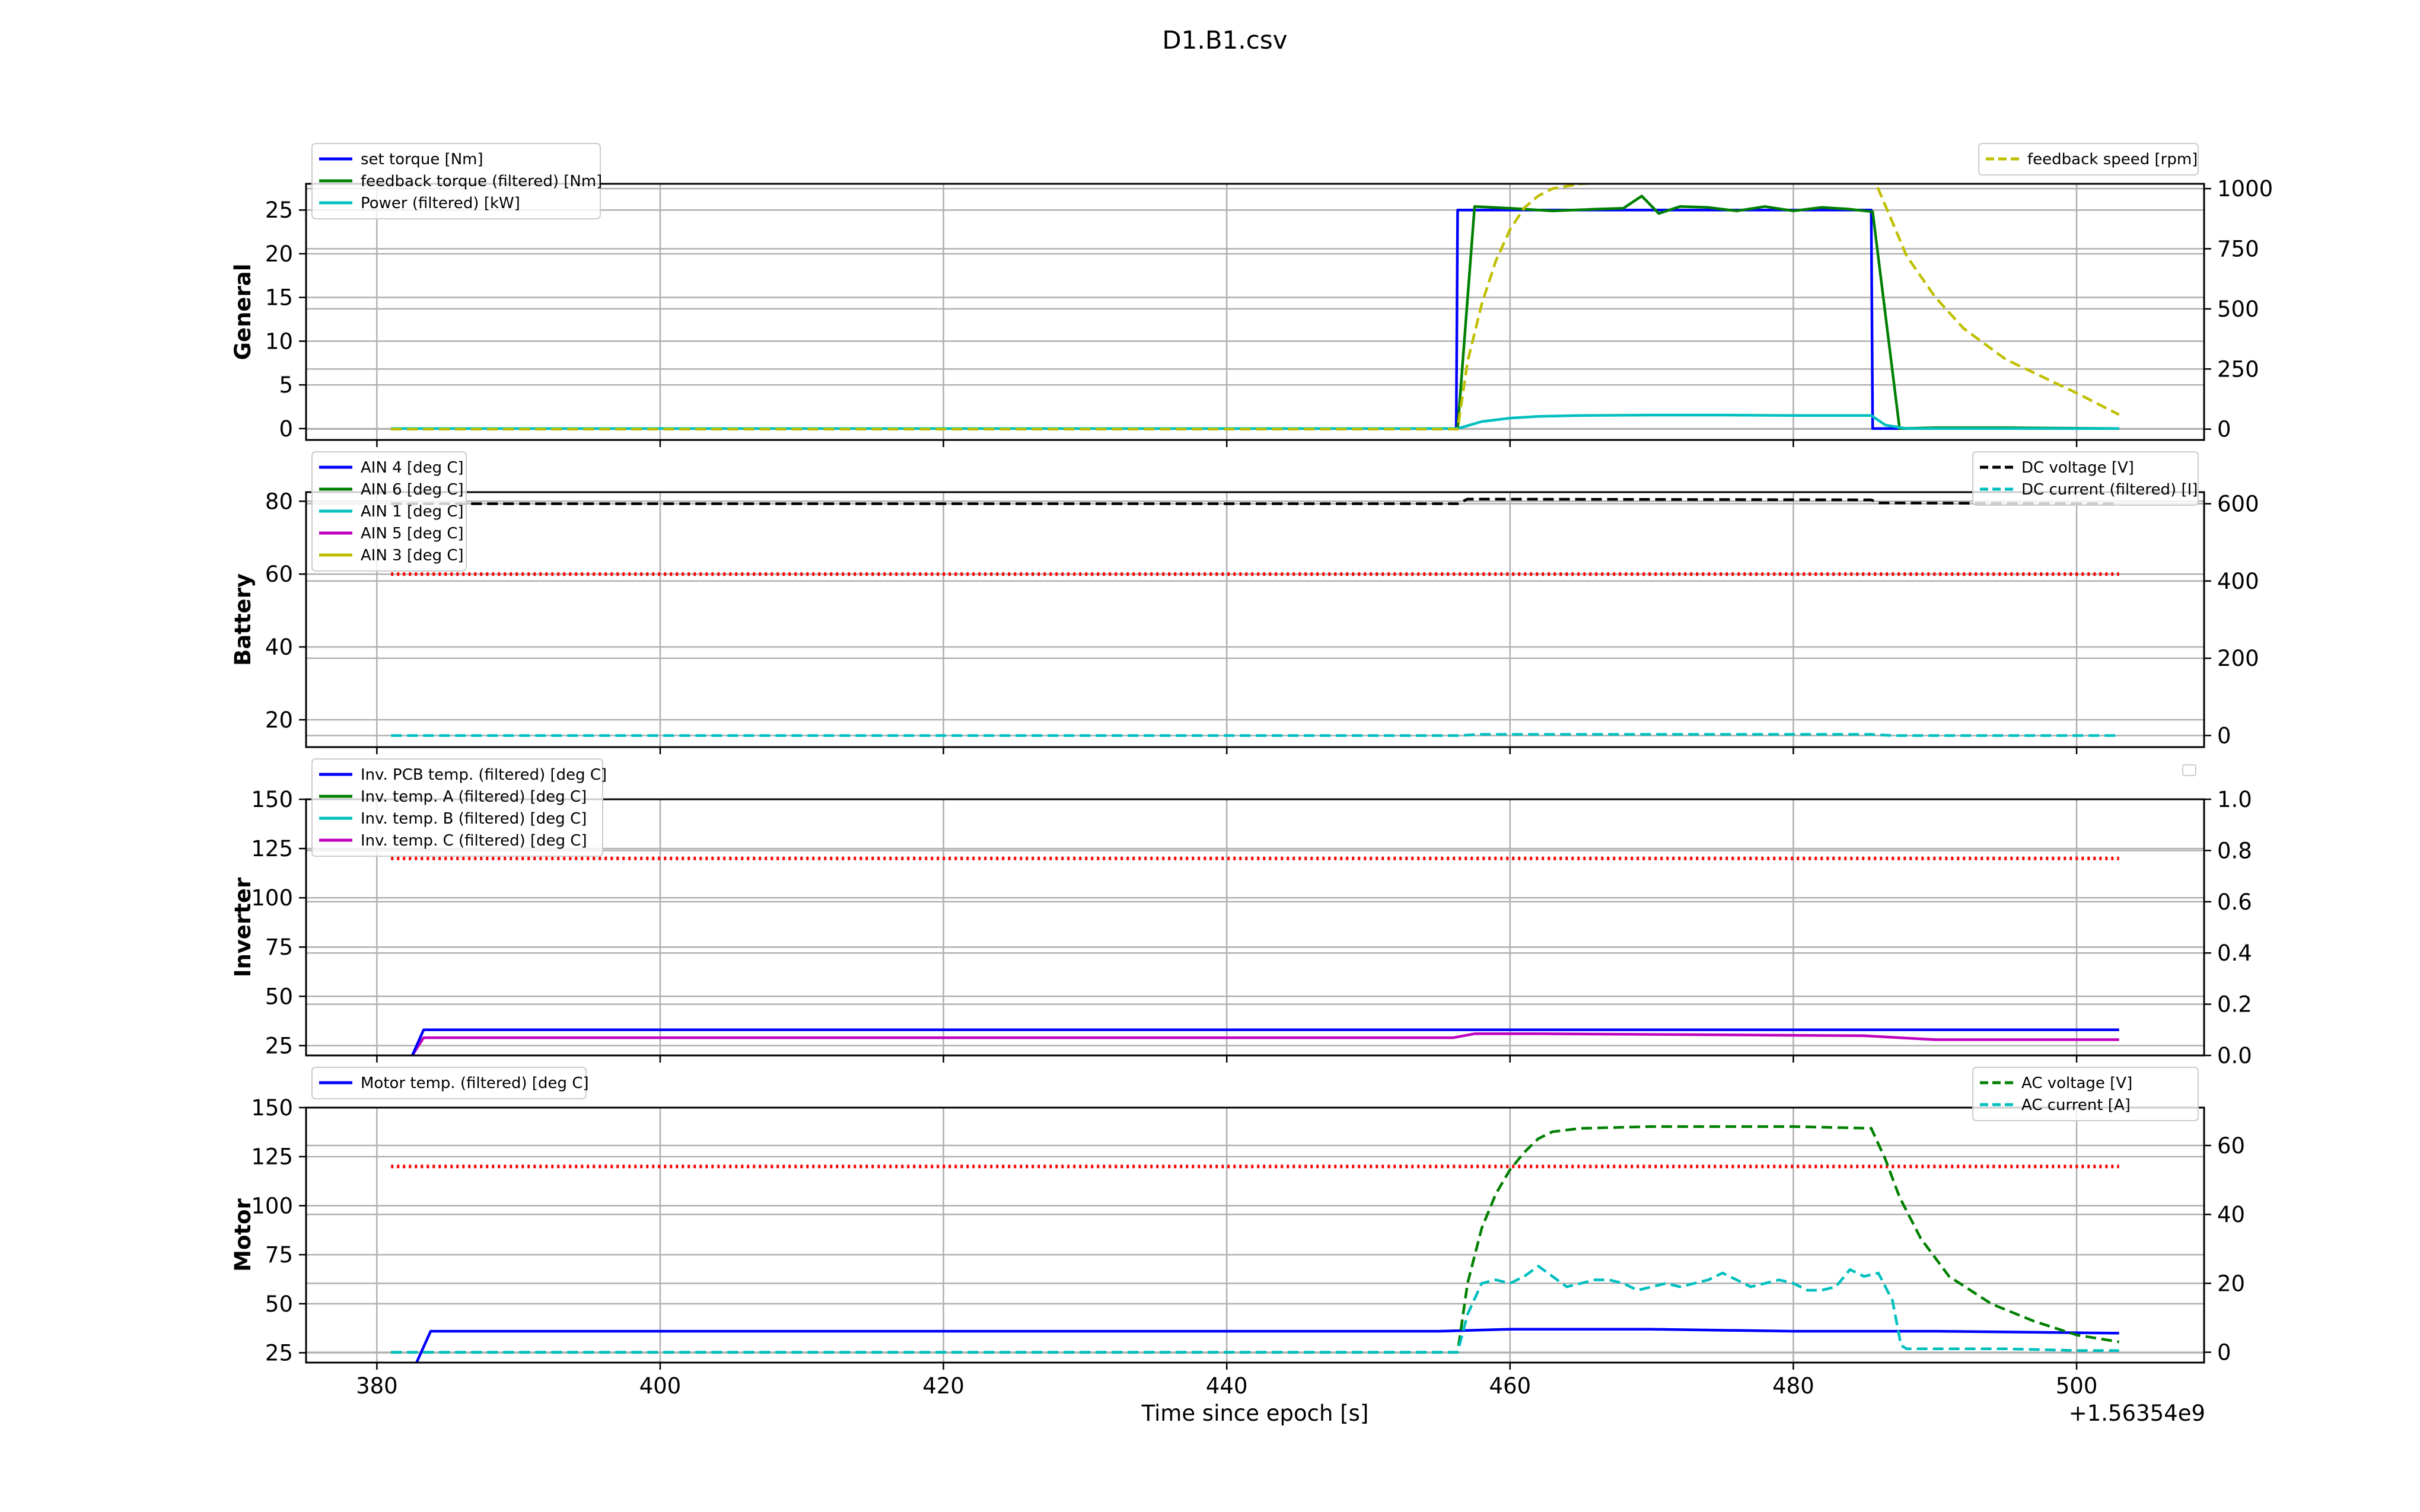 The height and width of the screenshot is (1512, 2420). I want to click on legend-label: Inv. temp. C (filtered) [deg C], so click(474, 841).